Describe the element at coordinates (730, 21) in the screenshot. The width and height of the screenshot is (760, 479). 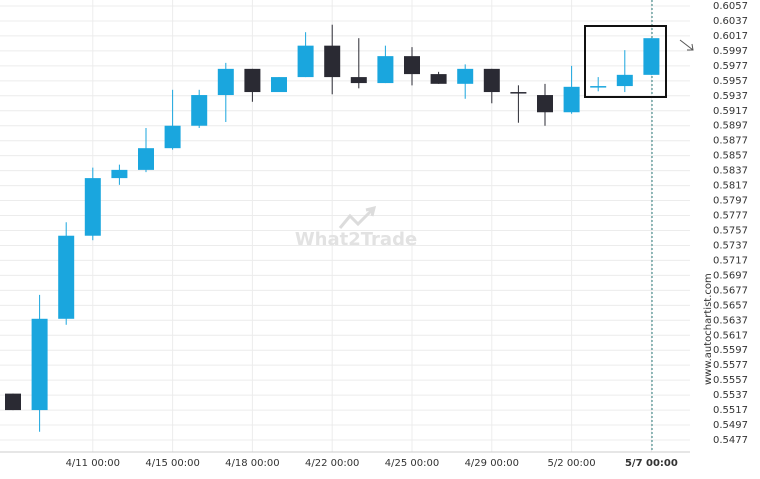
I see `y-tick-label: 0.6037` at that location.